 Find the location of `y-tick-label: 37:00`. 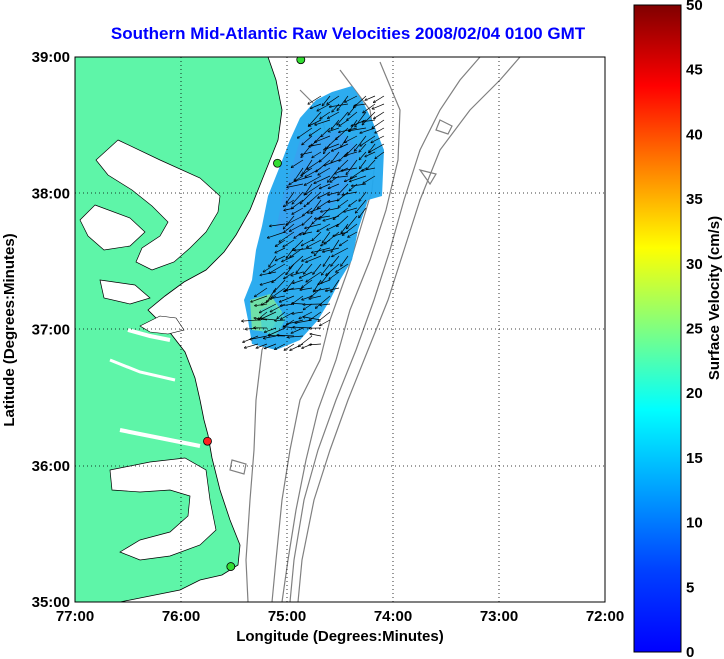

y-tick-label: 37:00 is located at coordinates (51, 330).